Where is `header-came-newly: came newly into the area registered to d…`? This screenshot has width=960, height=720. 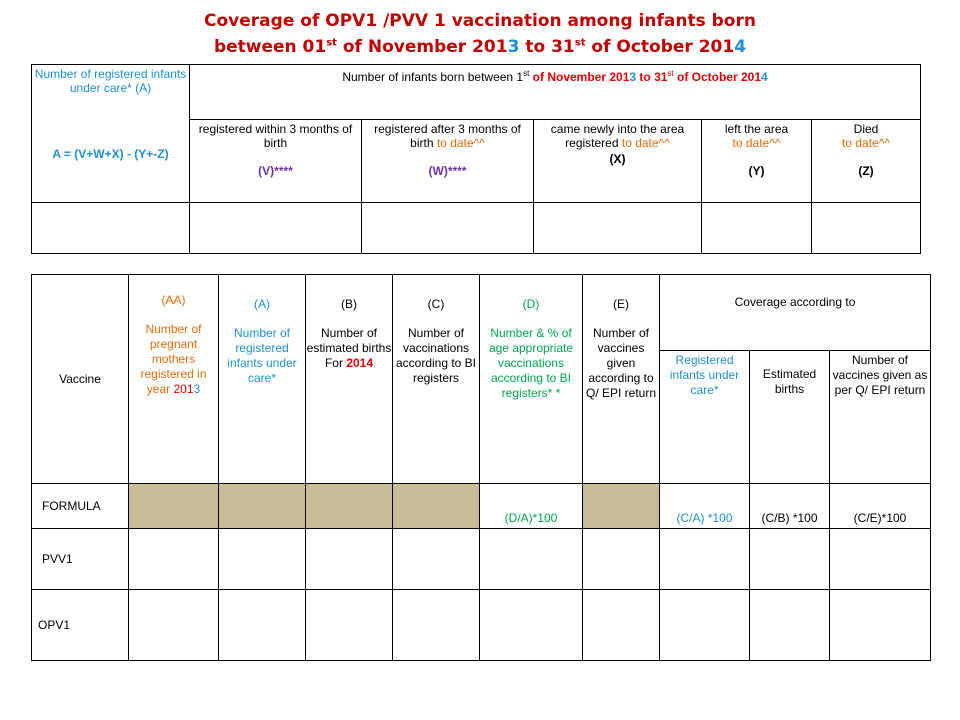 header-came-newly: came newly into the area registered to d… is located at coordinates (617, 161).